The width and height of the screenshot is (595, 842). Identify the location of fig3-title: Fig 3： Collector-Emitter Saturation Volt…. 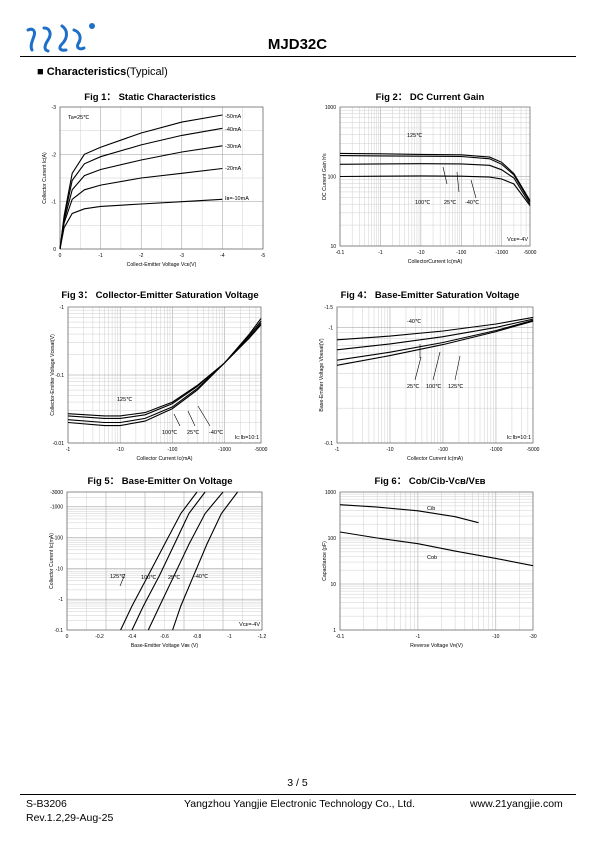
(160, 295).